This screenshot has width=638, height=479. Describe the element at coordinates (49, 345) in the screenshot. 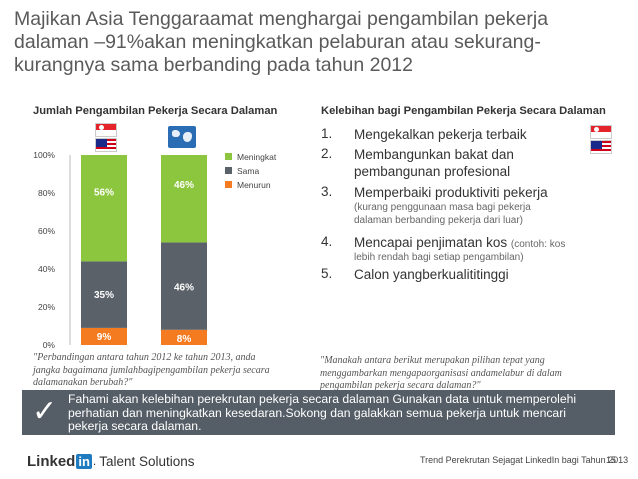

I see `y-tick-label: 0%` at that location.